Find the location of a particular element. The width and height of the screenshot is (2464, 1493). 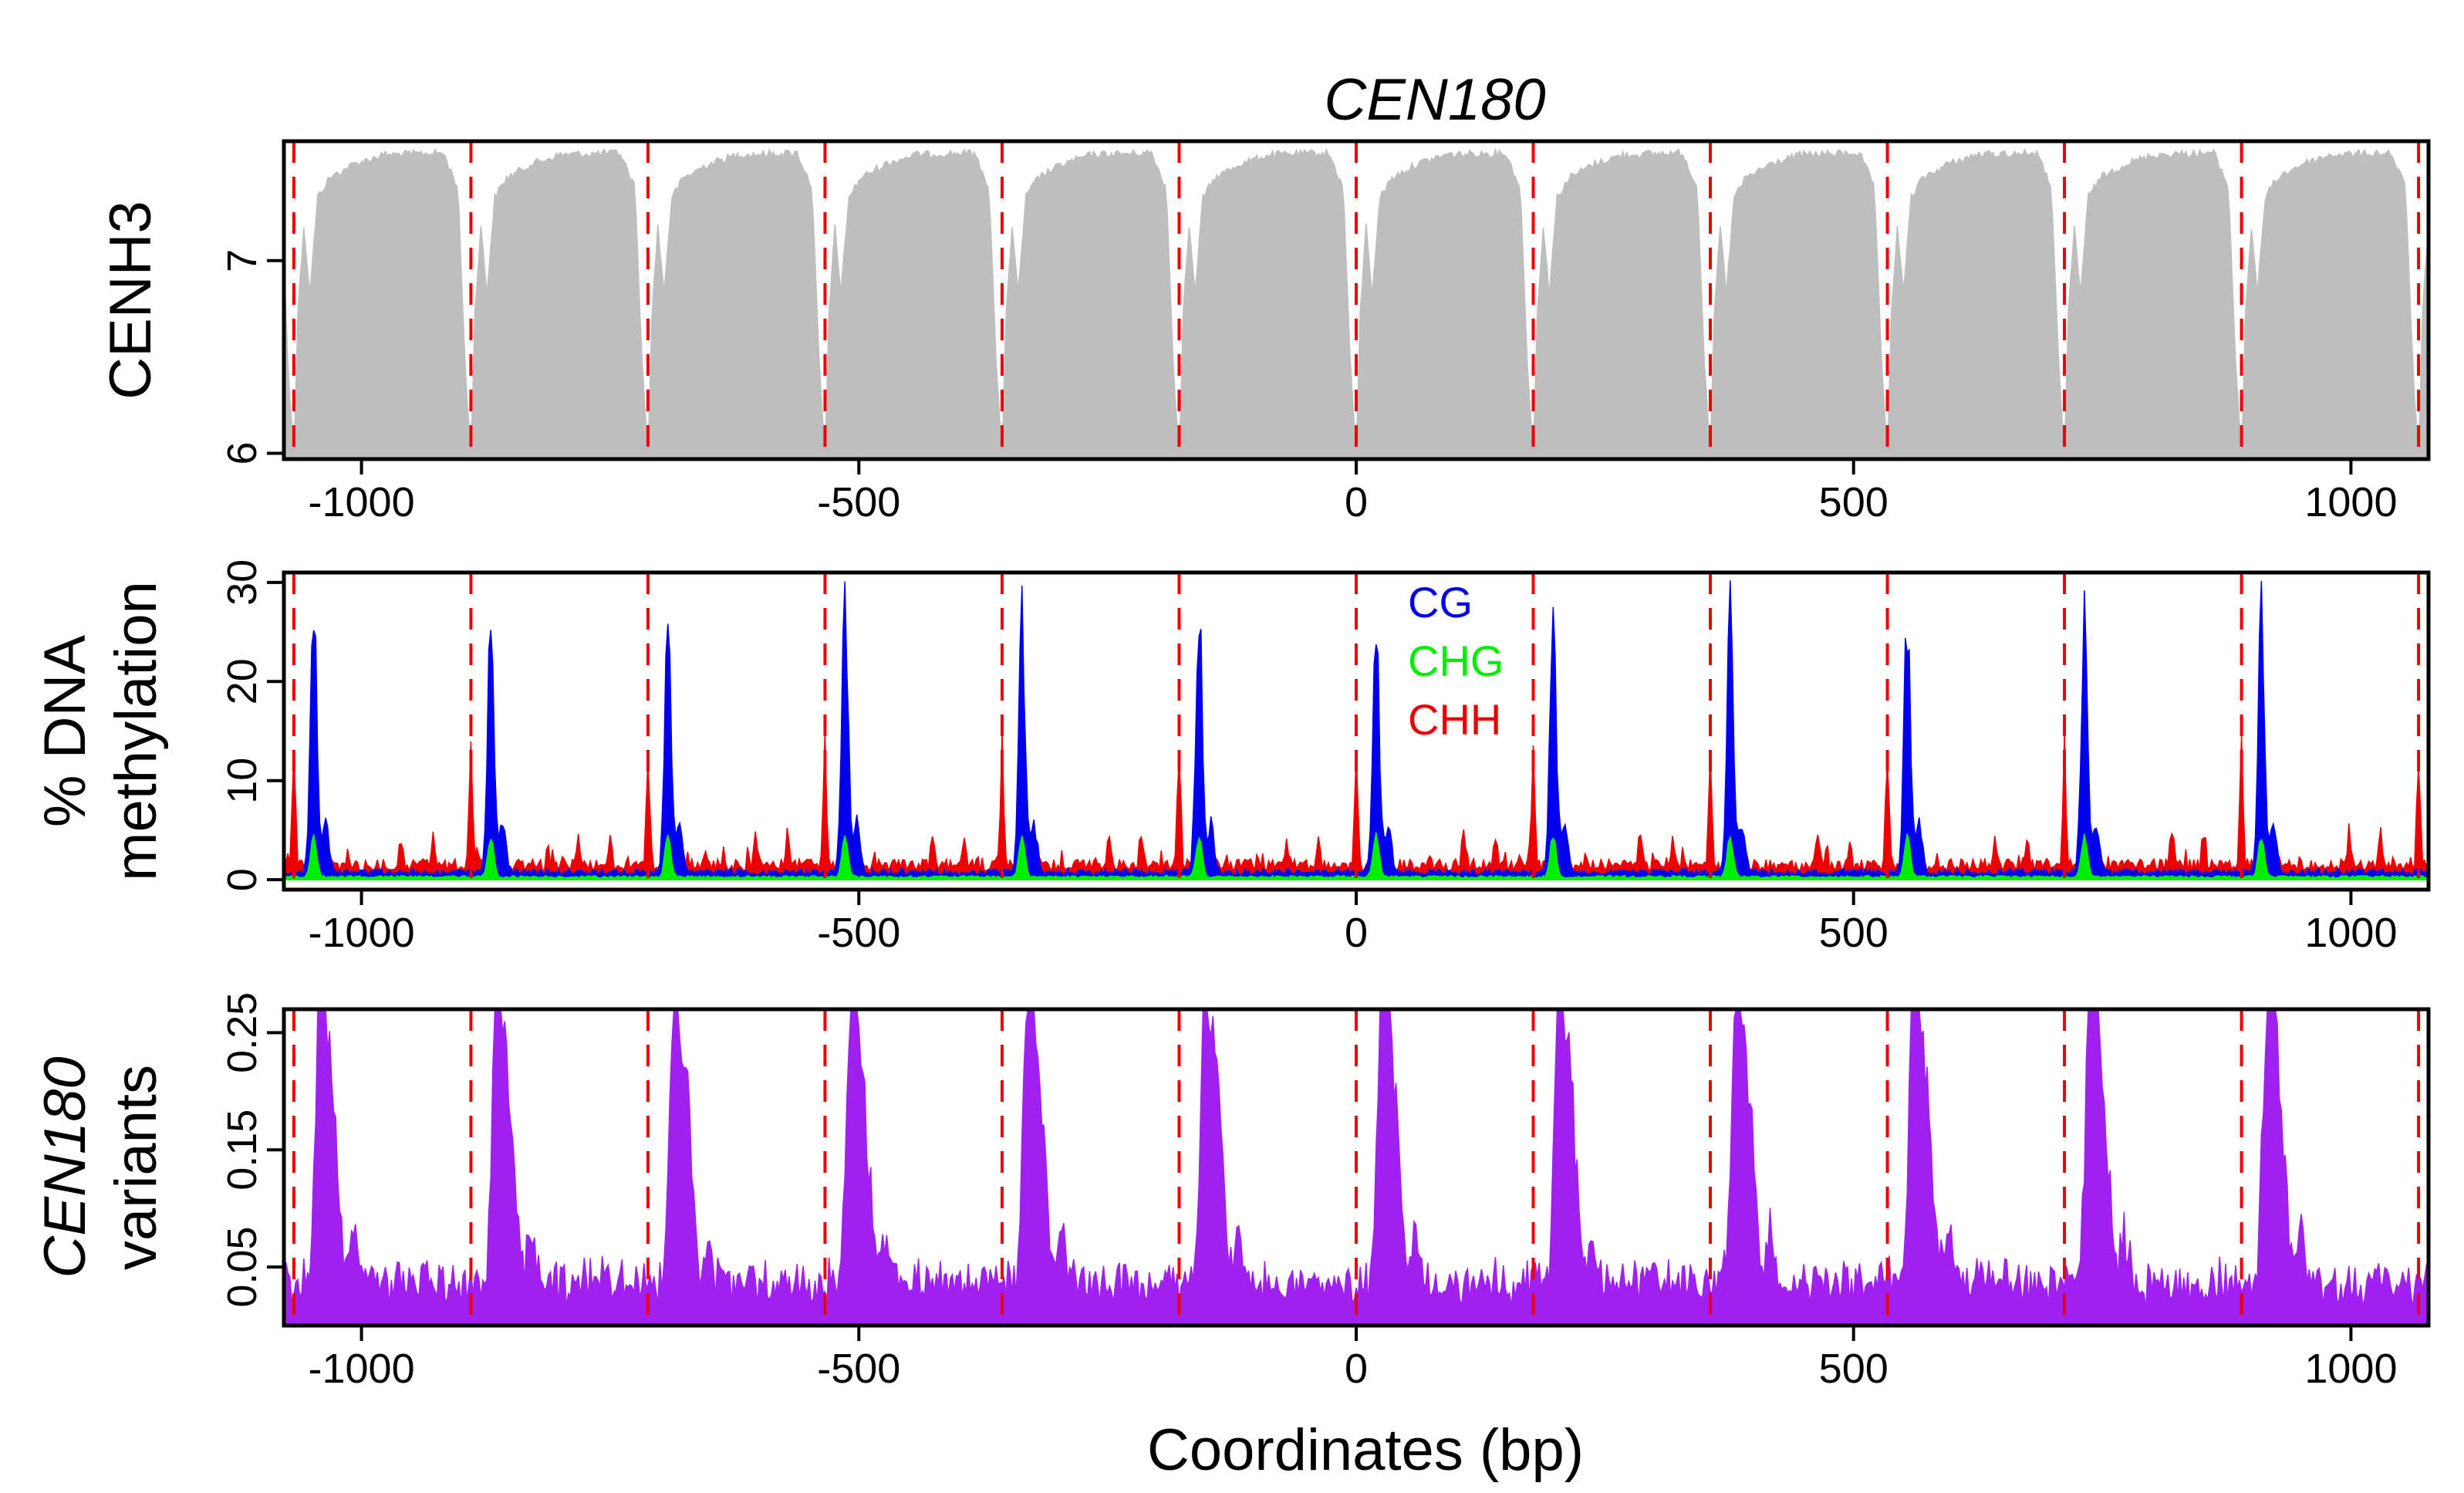

y-tick-label: 7 is located at coordinates (242, 260).